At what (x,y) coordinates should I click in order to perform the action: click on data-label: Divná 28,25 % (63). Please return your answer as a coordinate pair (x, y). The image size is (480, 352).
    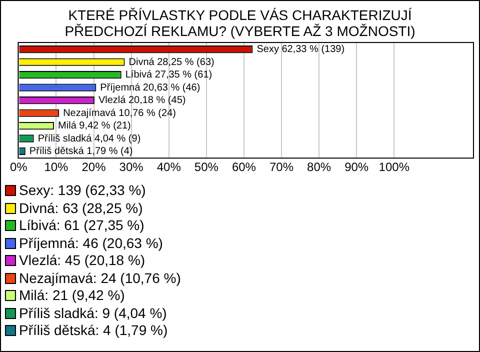
    Looking at the image, I should click on (171, 62).